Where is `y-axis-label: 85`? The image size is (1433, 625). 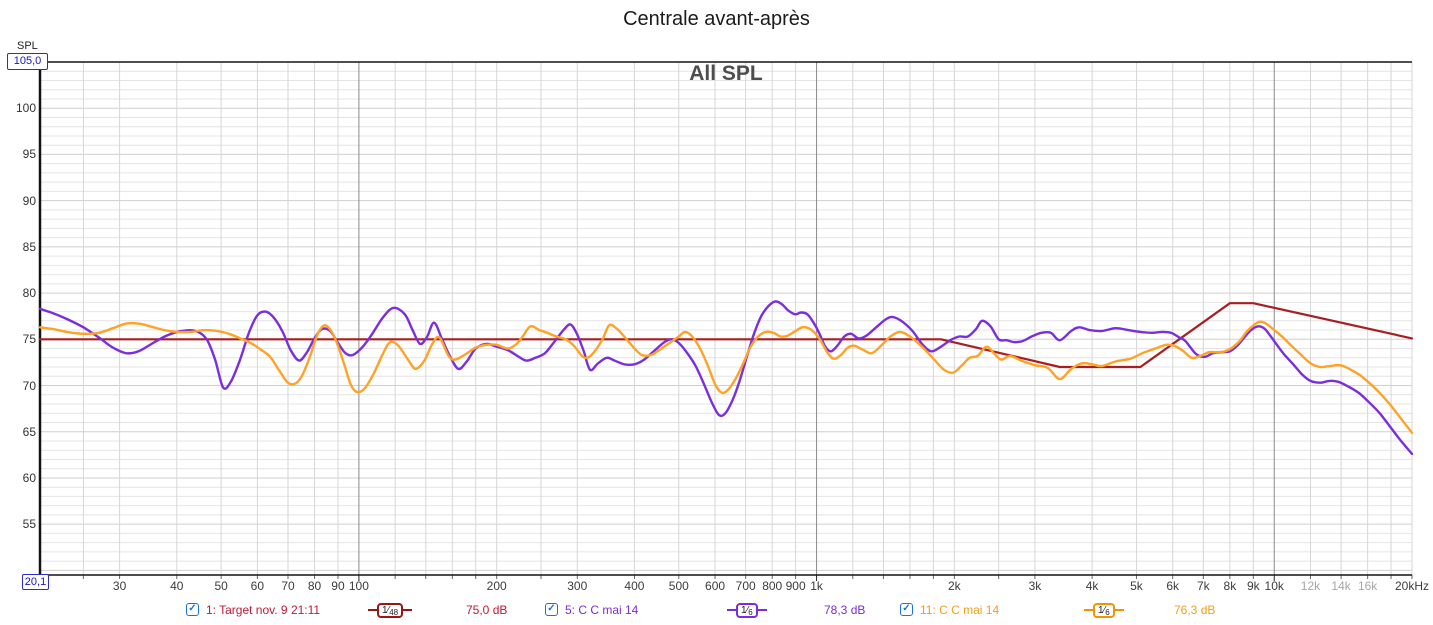 y-axis-label: 85 is located at coordinates (29, 246).